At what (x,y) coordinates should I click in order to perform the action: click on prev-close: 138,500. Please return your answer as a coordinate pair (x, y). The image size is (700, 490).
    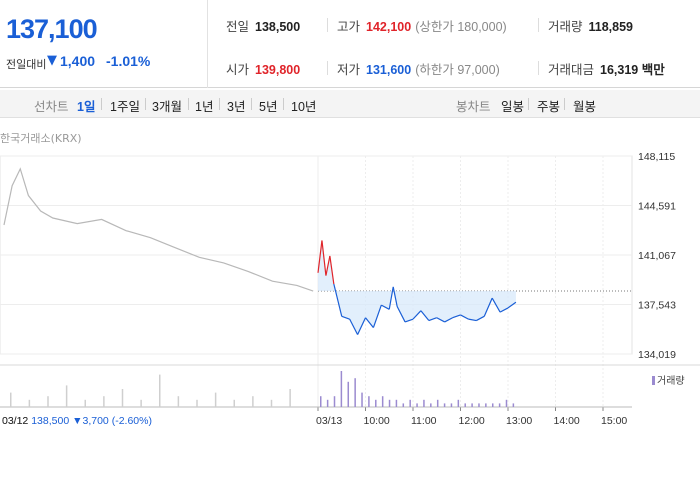
    Looking at the image, I should click on (50, 421).